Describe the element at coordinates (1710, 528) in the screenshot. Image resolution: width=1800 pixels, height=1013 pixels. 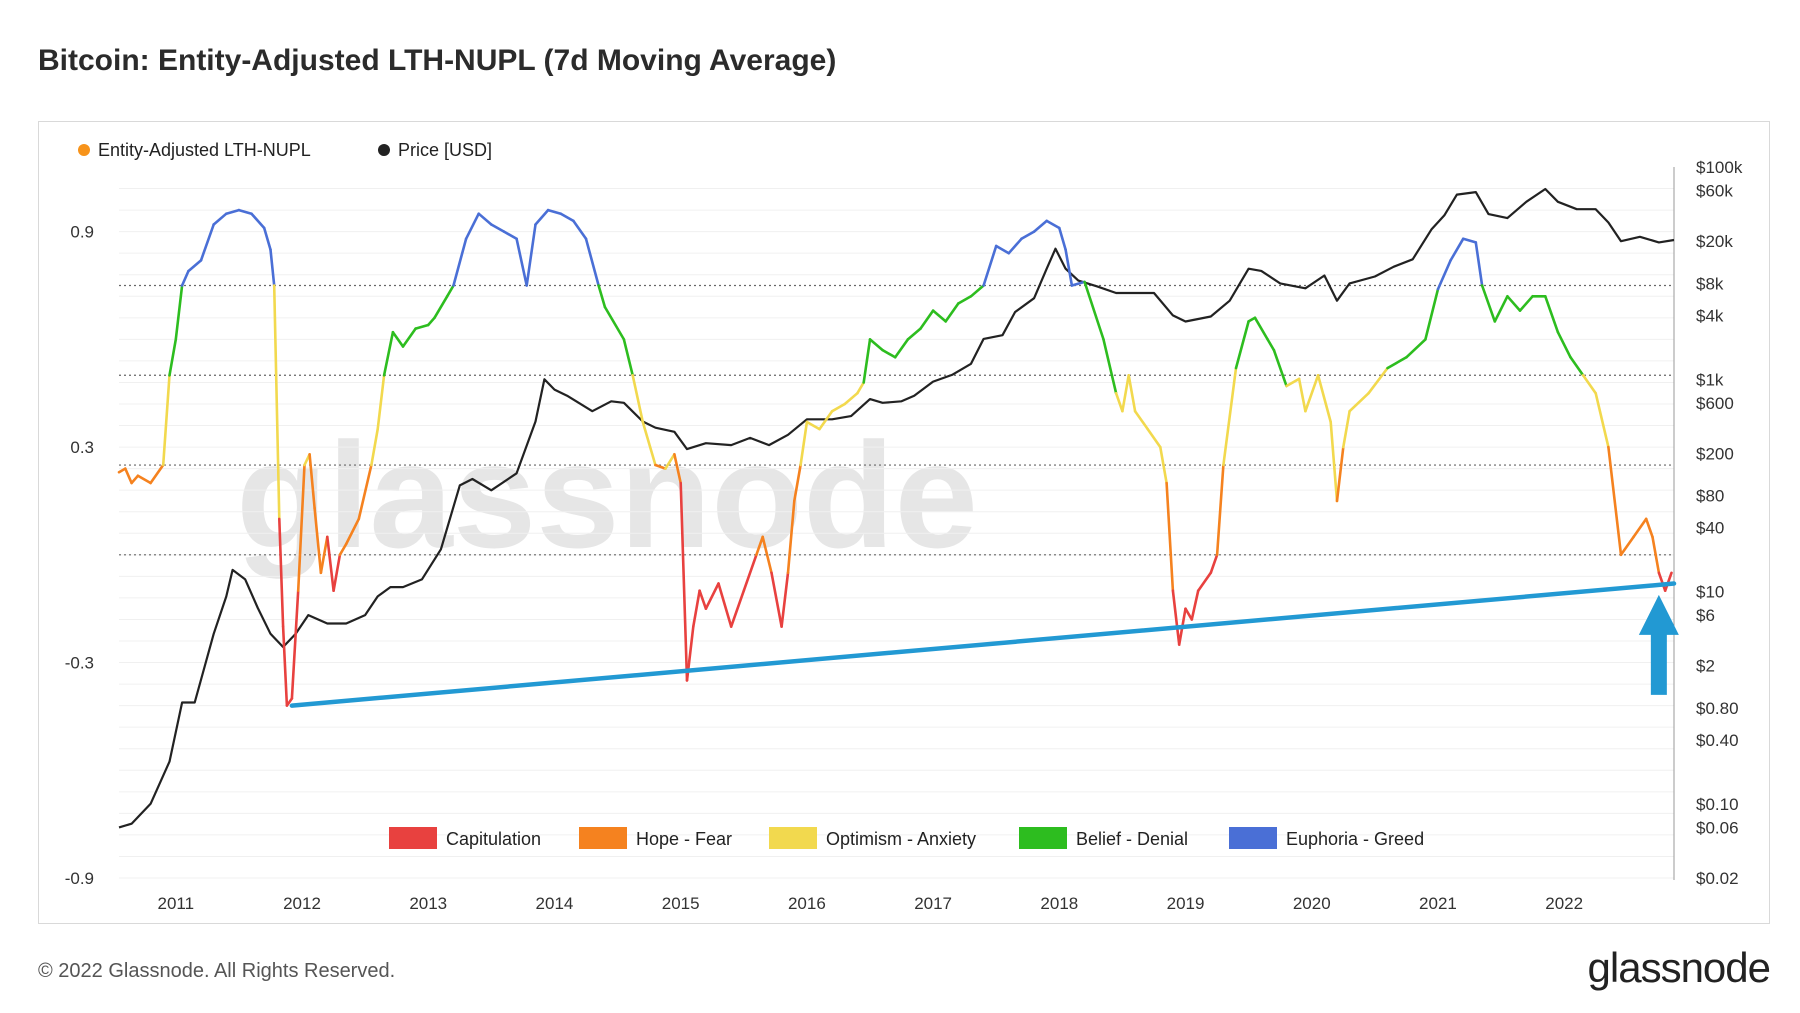
I see `right-axis-tick: $40` at that location.